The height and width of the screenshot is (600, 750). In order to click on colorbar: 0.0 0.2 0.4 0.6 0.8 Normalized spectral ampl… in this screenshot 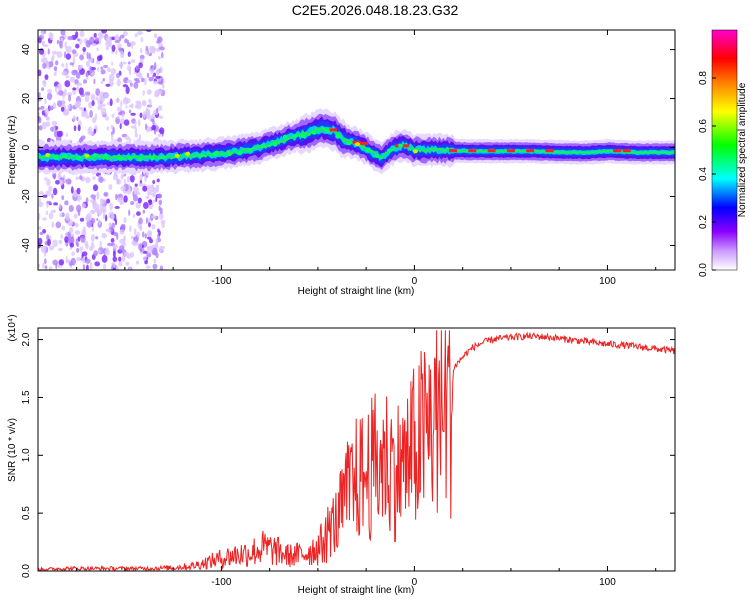, I will do `click(723, 153)`.